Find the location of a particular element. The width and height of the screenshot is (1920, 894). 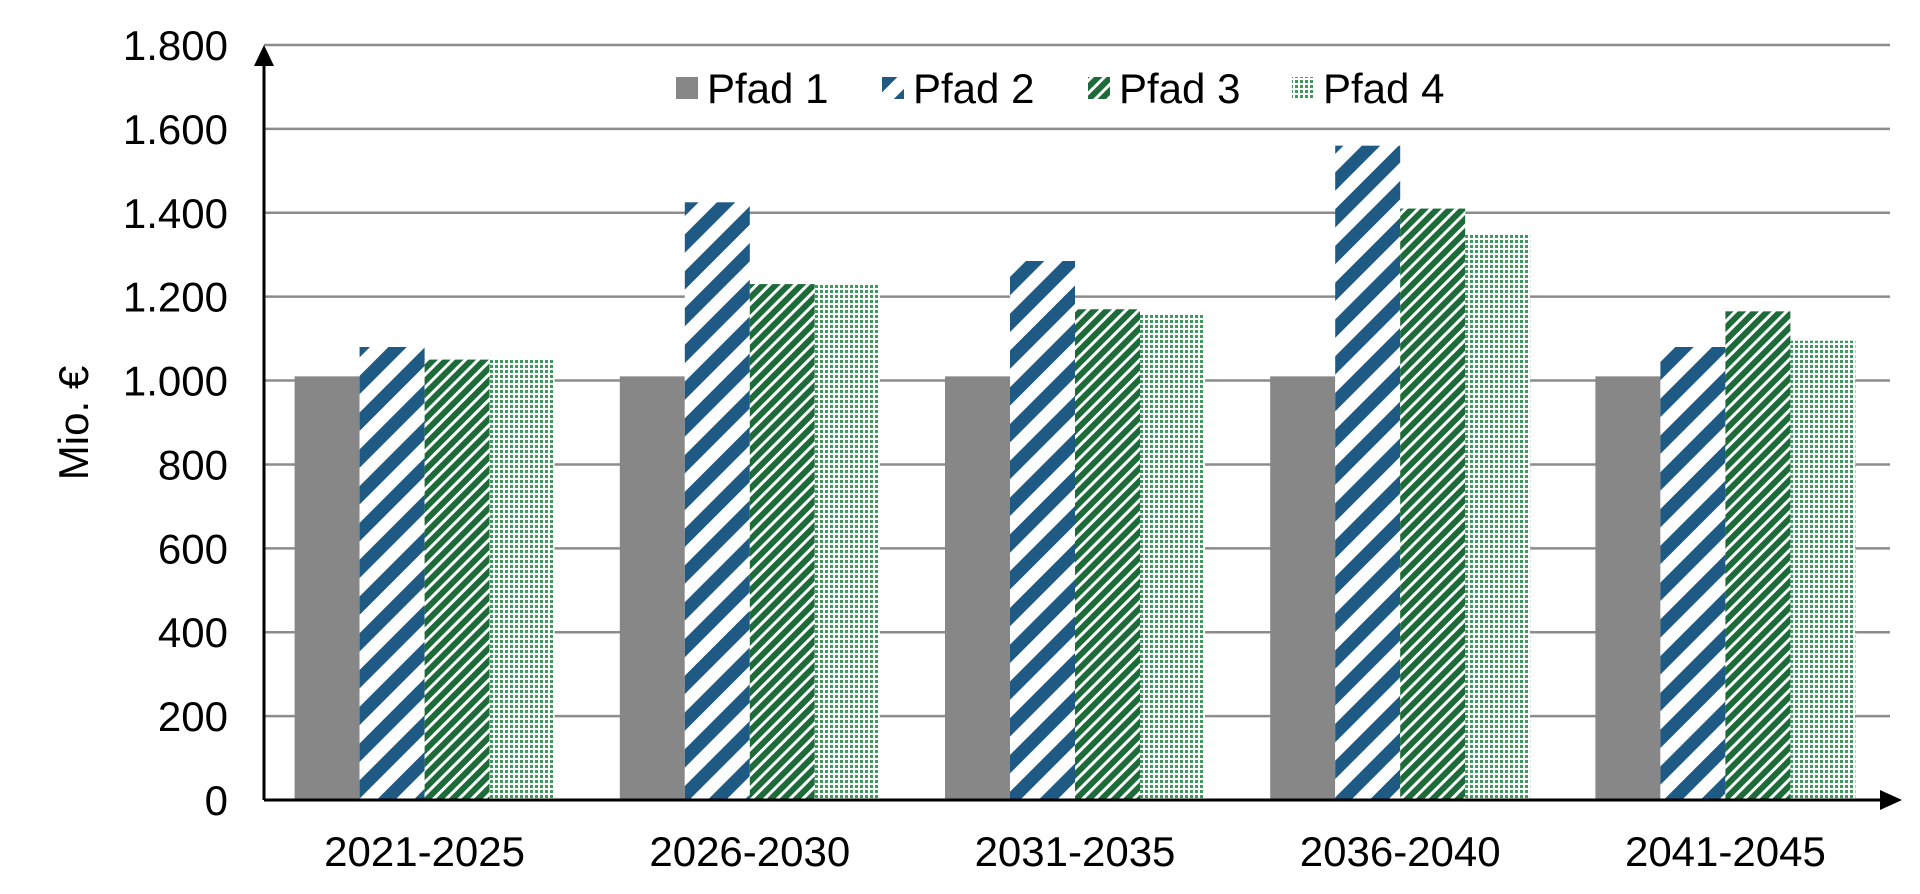

y-tick-label: 600 is located at coordinates (193, 548).